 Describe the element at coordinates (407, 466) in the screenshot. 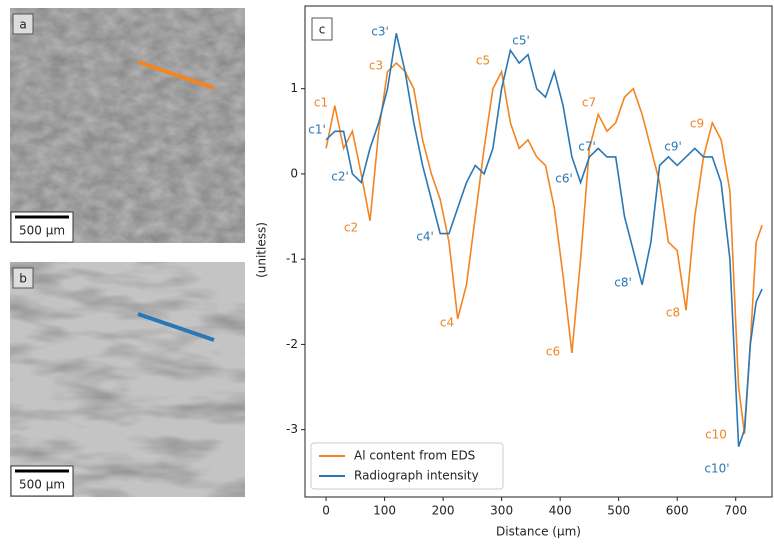

I see `legend-box` at that location.